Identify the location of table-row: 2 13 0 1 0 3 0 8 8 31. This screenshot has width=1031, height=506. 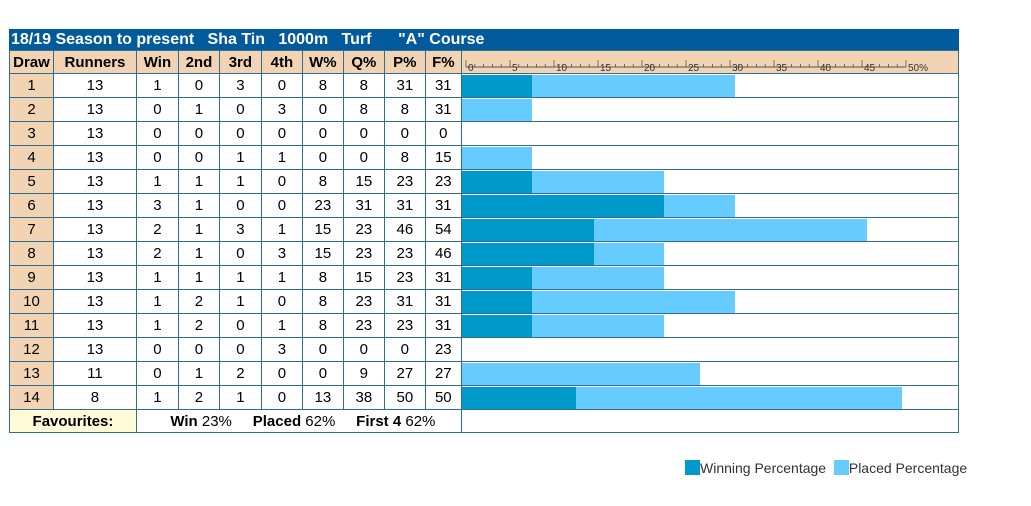
(484, 109).